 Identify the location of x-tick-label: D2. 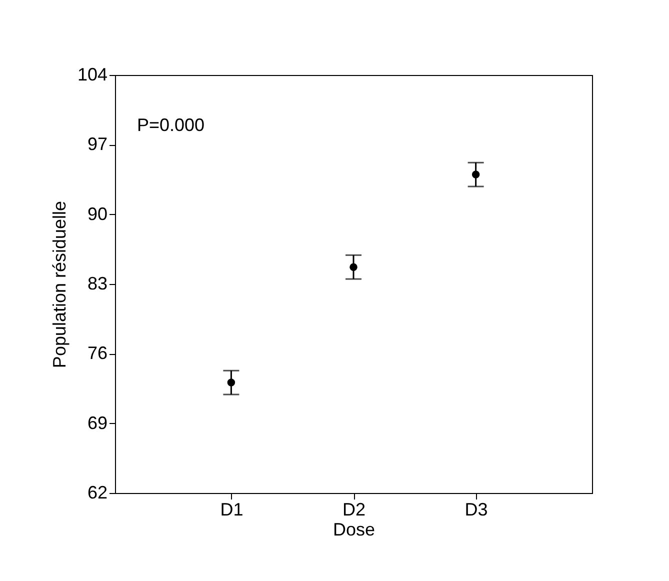
(354, 510).